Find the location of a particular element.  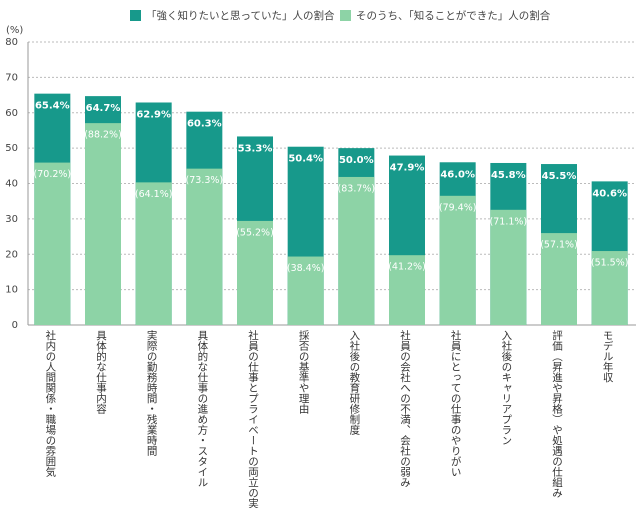

value-label: 60.3% is located at coordinates (204, 124).